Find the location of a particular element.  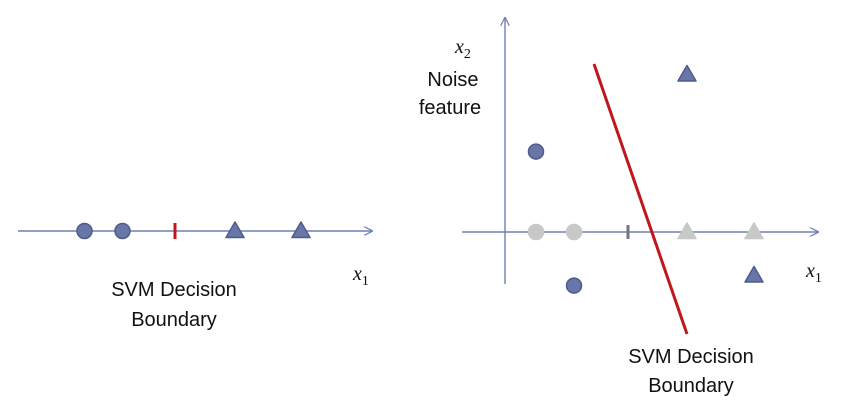

left-caption-line1: SVM Decision is located at coordinates (174, 290).